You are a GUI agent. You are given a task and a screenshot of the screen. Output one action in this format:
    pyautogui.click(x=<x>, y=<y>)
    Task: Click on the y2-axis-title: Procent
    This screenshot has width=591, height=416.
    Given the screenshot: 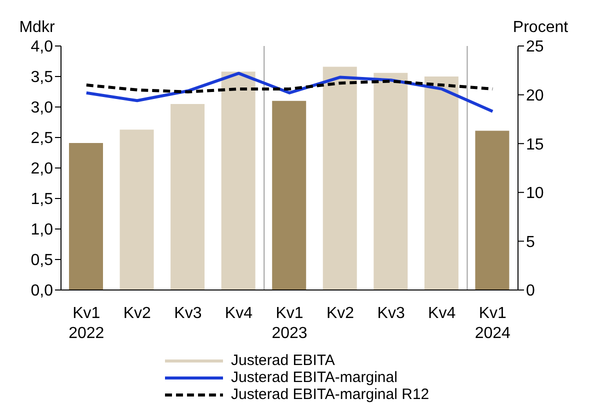 What is the action you would take?
    pyautogui.click(x=540, y=27)
    